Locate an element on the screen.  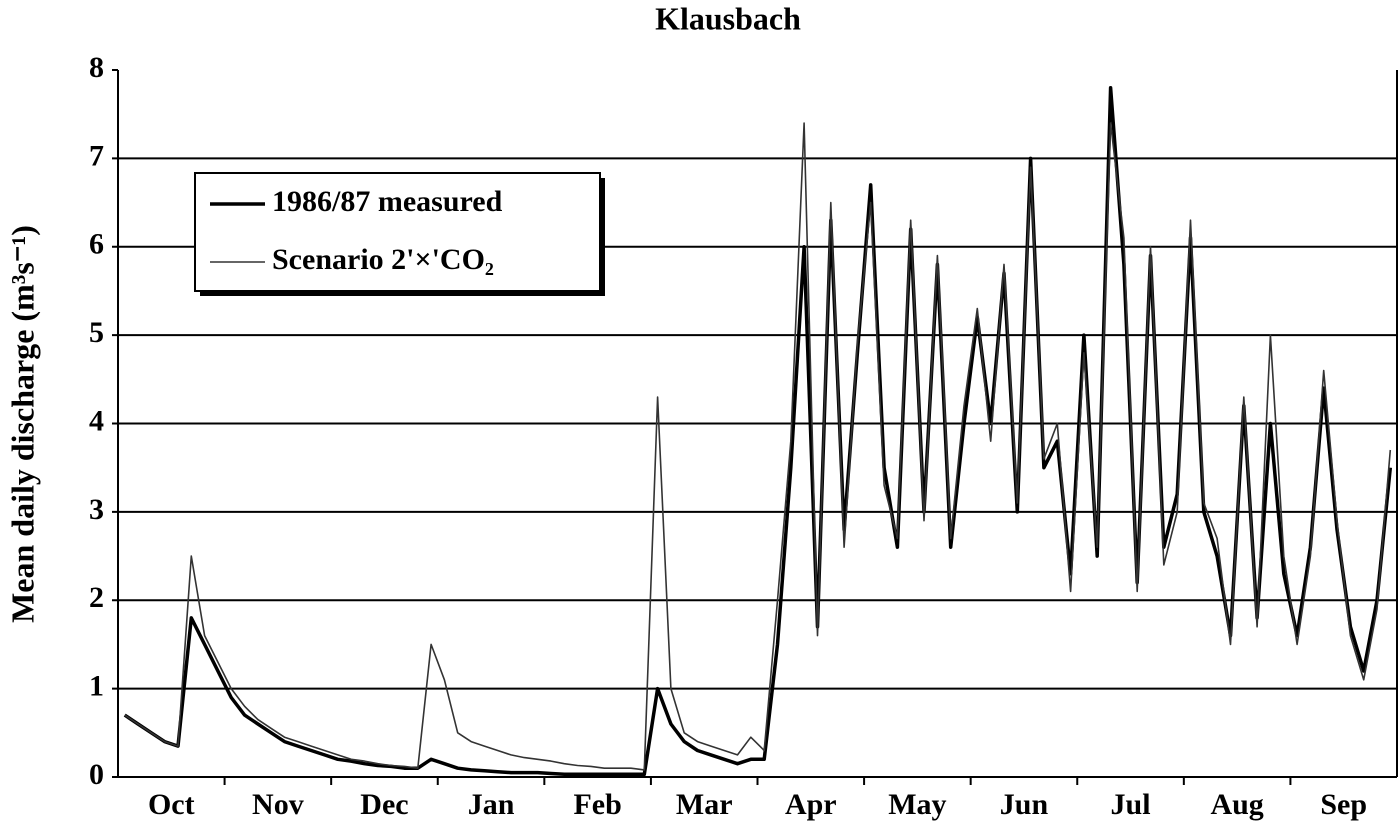
y-tick-label: 4 is located at coordinates (96, 420).